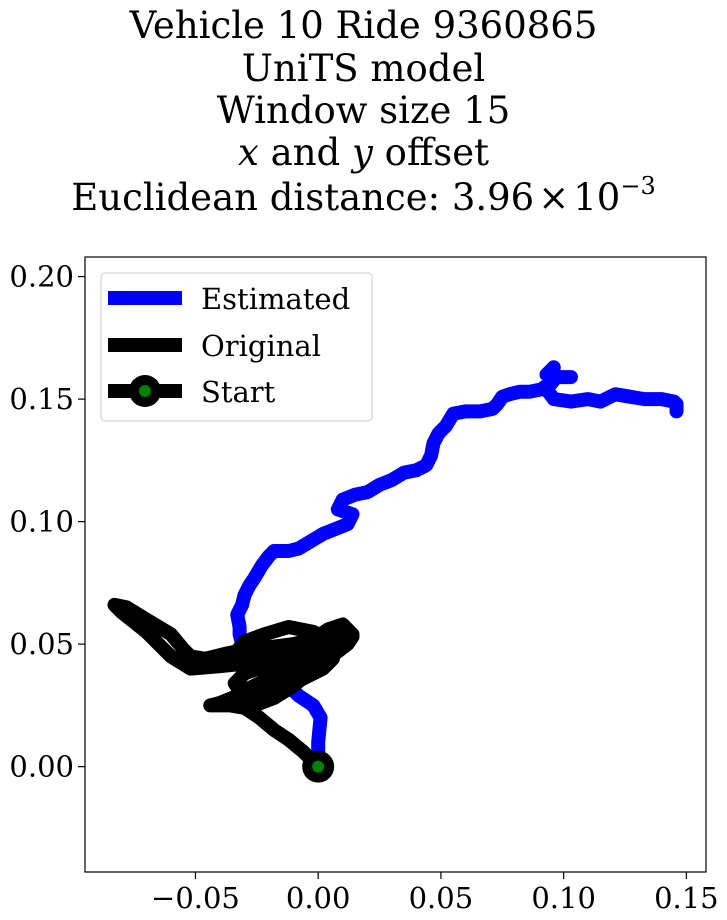 This screenshot has width=727, height=920. I want to click on title-and: and, so click(305, 152).